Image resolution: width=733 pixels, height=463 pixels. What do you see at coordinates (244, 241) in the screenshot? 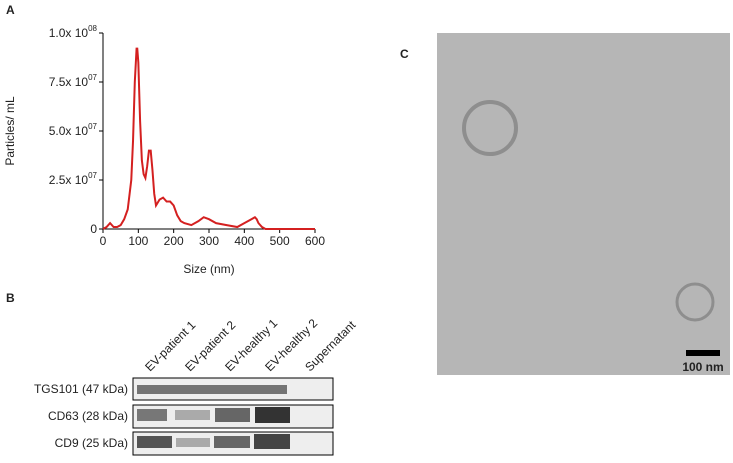
I see `x-tick-label: 400` at bounding box center [244, 241].